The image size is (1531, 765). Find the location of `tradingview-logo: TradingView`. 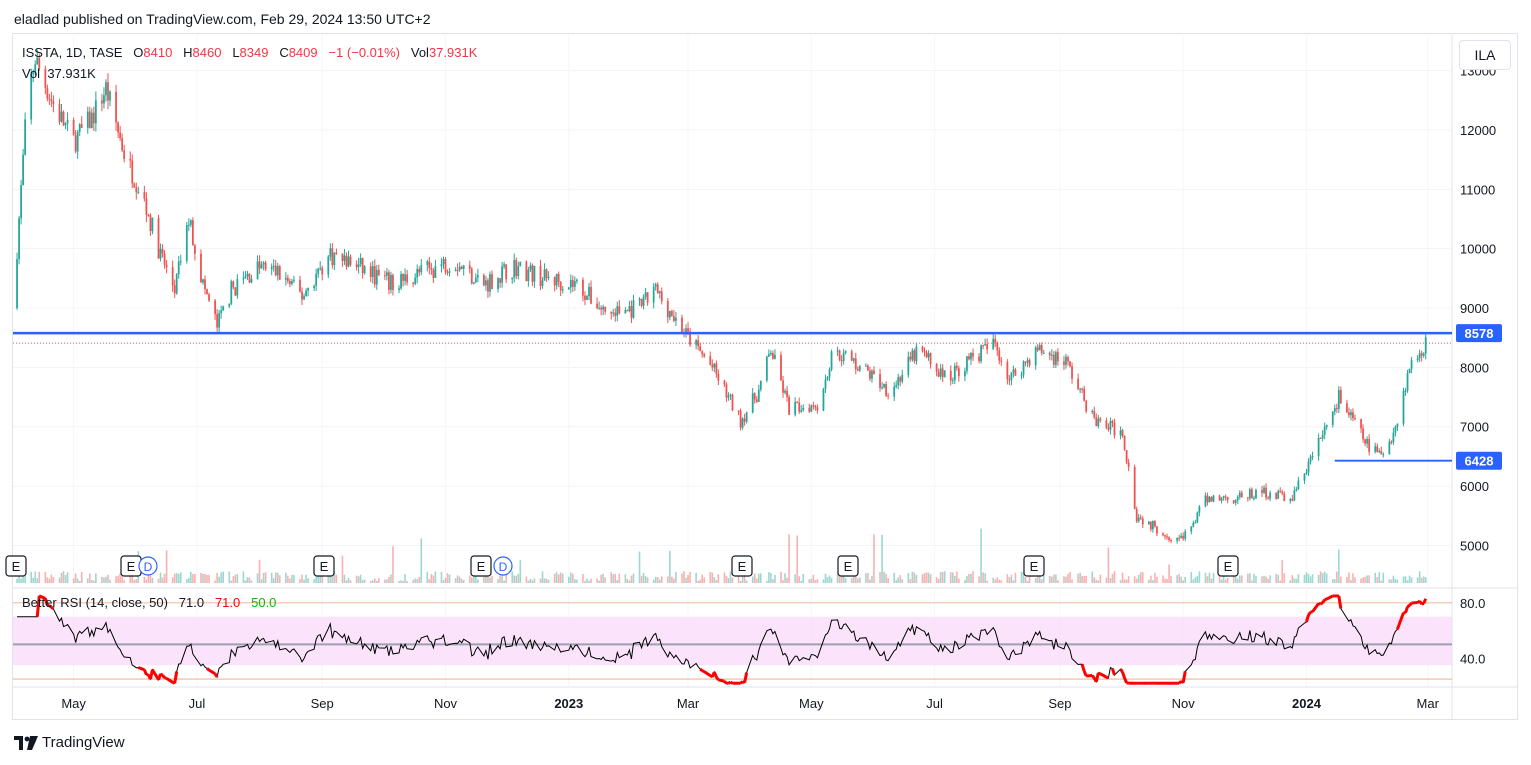

tradingview-logo: TradingView is located at coordinates (69, 742).